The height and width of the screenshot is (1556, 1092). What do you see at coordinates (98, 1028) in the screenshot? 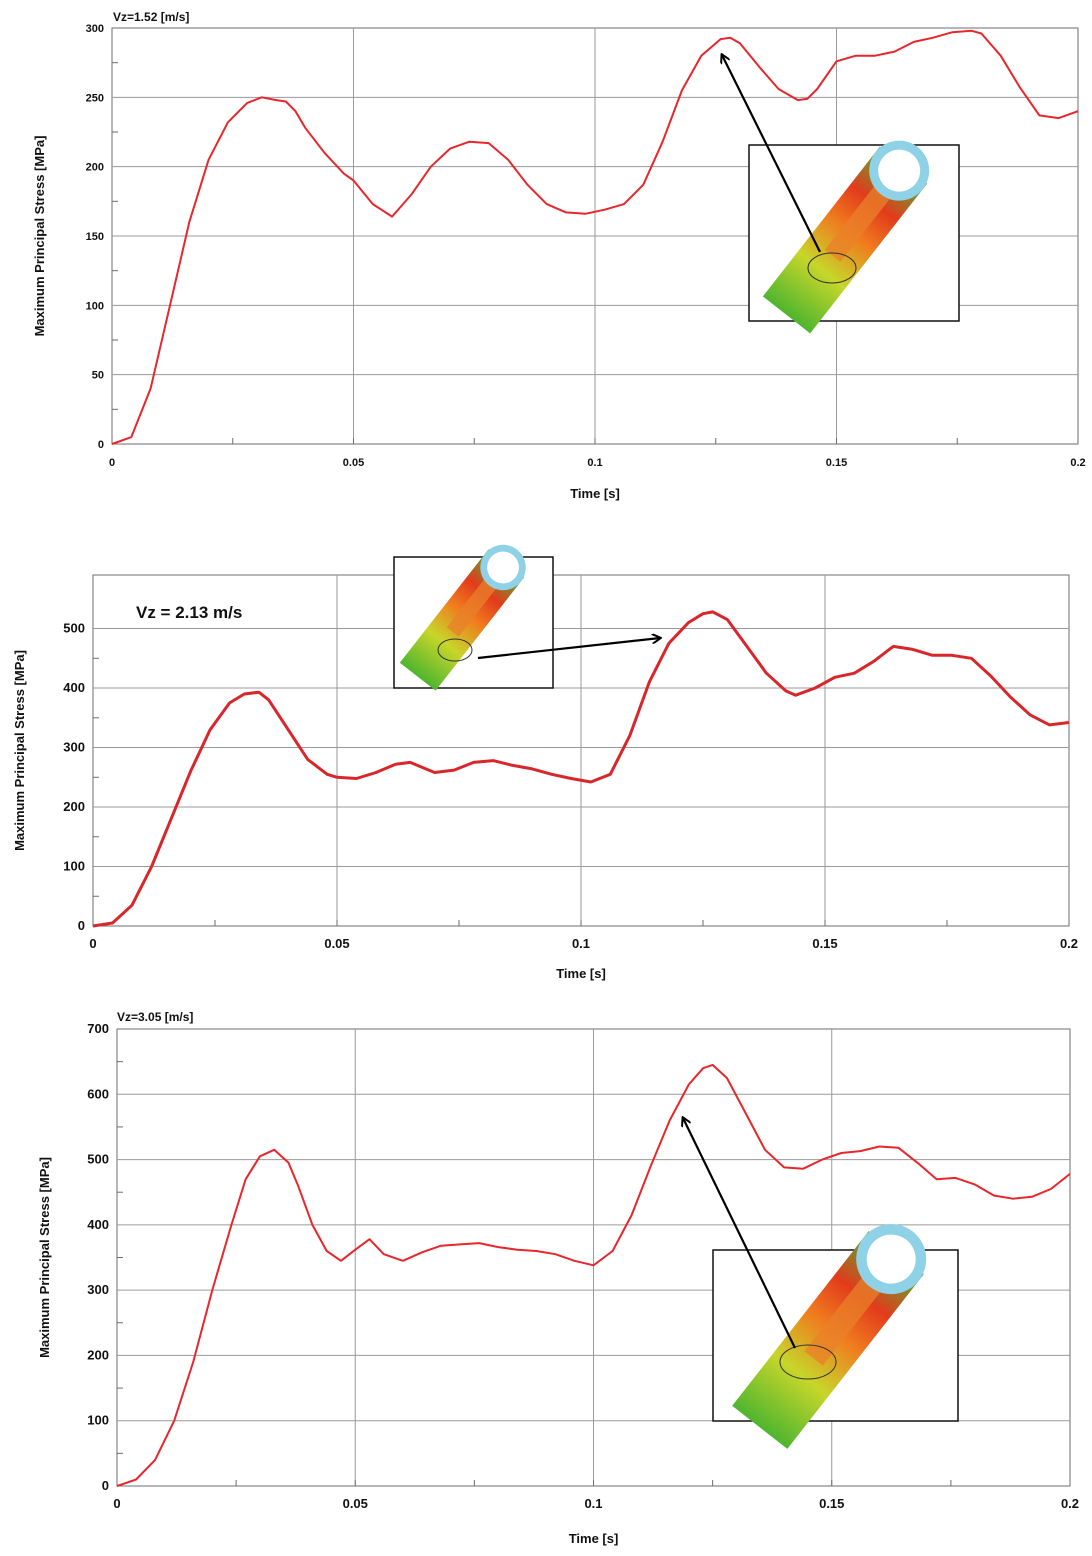
I see `y-tick-label: 700` at bounding box center [98, 1028].